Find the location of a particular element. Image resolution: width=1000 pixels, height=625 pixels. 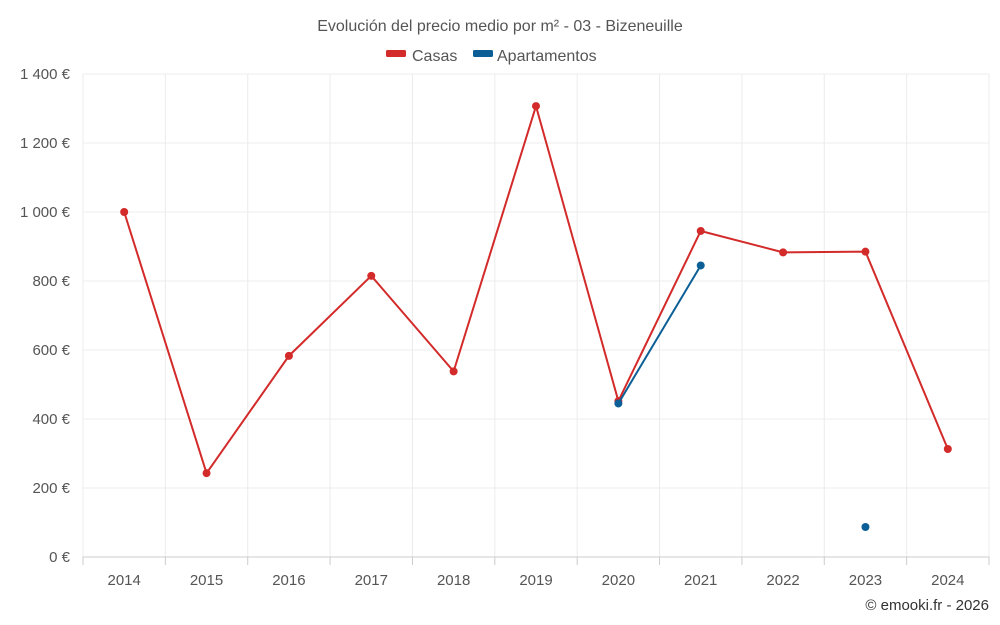

y-tick-label: 600 € is located at coordinates (51, 350).